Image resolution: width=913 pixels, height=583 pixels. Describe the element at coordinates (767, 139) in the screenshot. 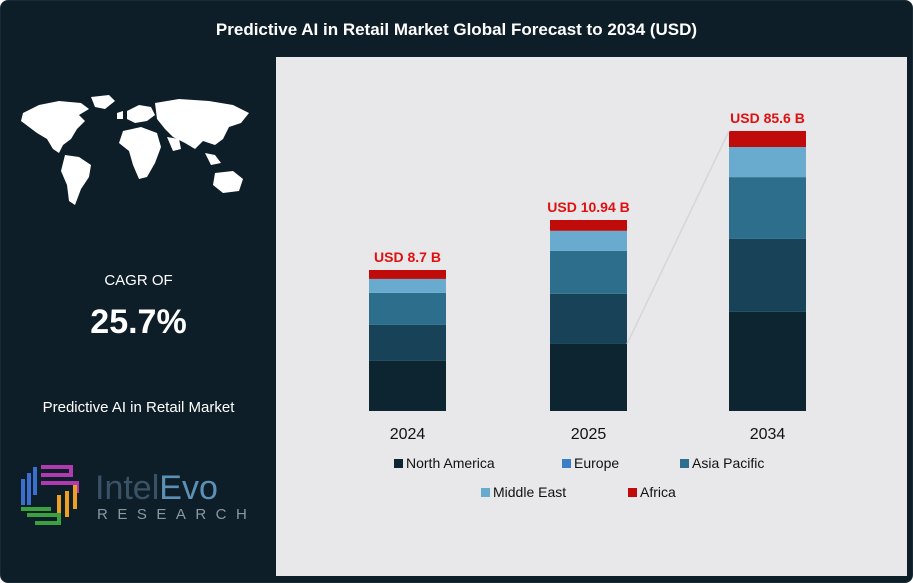

I see `bar-segment-africa-2034` at that location.